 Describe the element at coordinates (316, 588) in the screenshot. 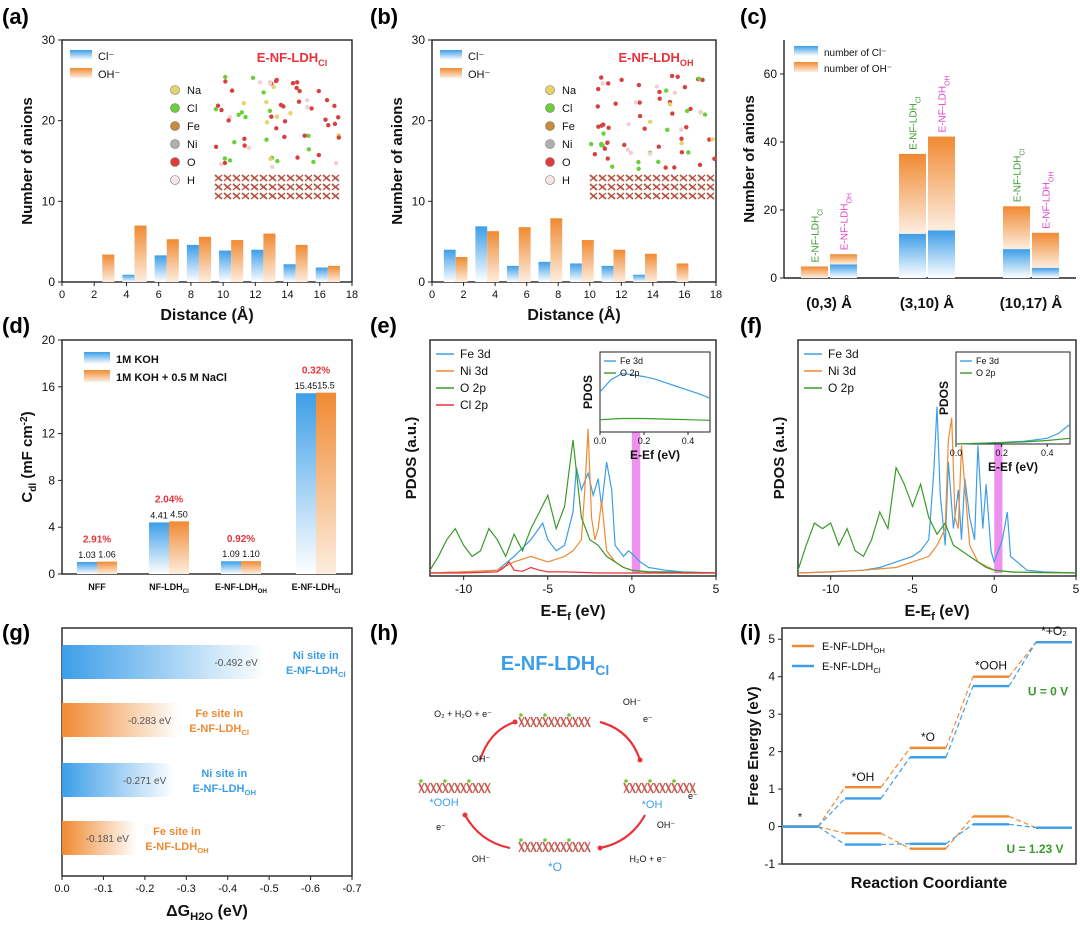

I see `category-label: E-NF-LDHCl` at that location.